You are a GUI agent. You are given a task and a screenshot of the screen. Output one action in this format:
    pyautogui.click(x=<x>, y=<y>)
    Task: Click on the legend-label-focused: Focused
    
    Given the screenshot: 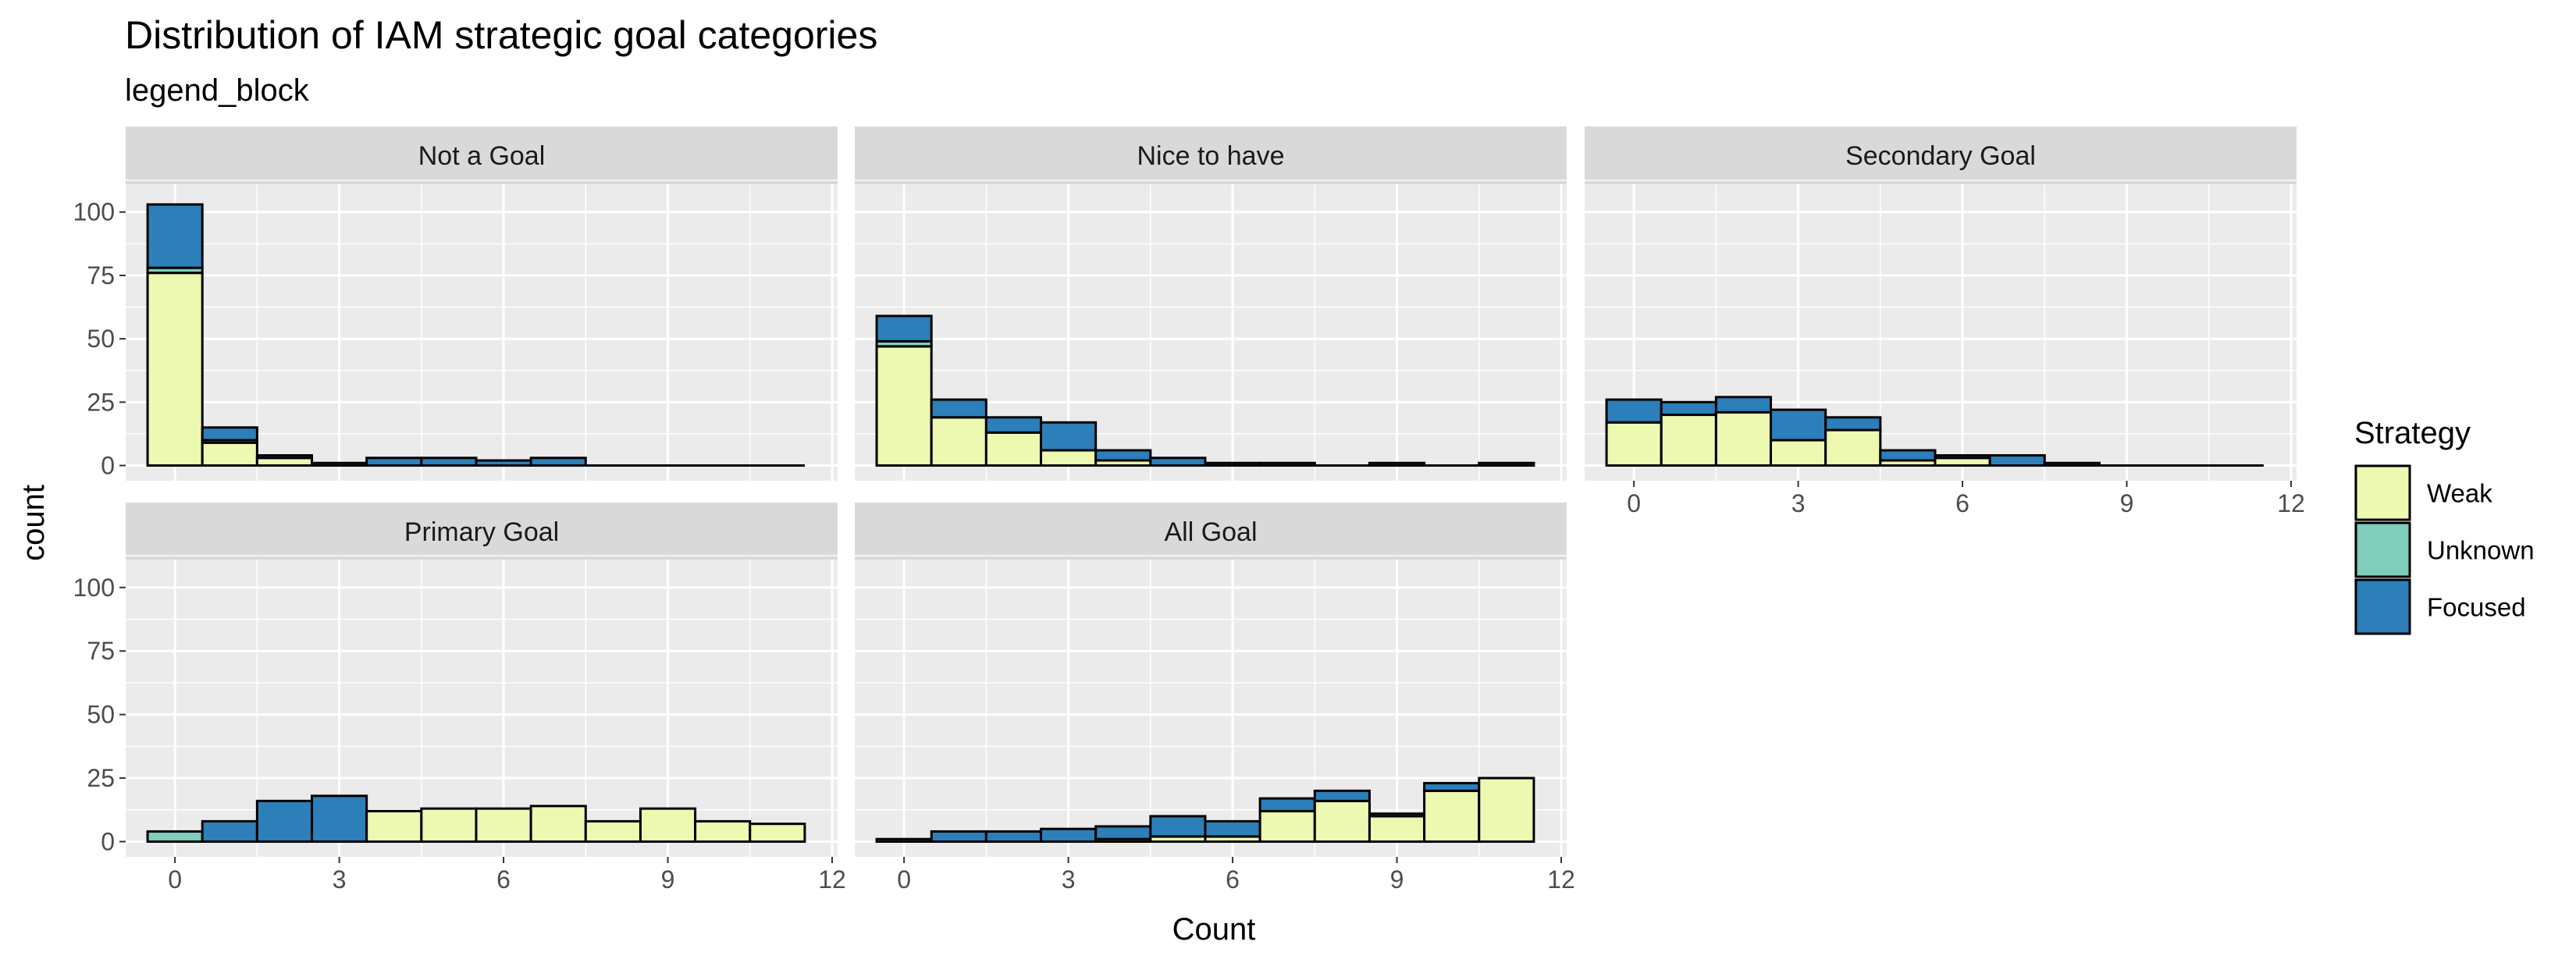 What is the action you would take?
    pyautogui.click(x=2476, y=607)
    